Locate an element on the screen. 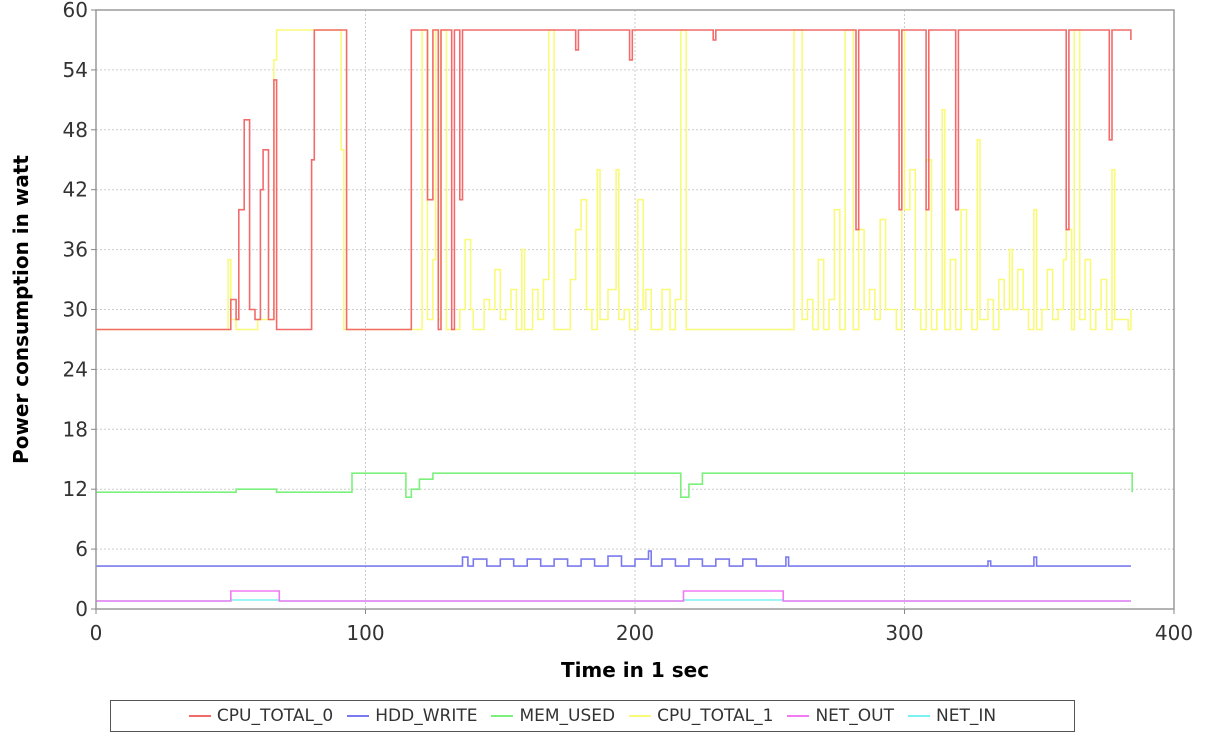 This screenshot has height=738, width=1205. x-axis: 0 100 200 300 400 is located at coordinates (641, 627).